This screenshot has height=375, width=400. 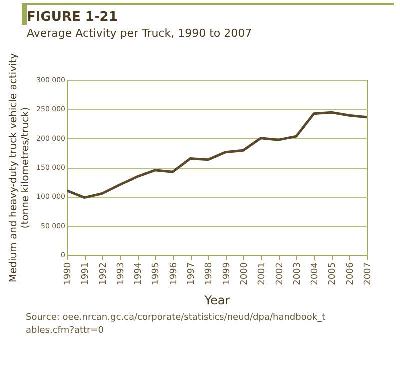 I want to click on x-tick-label: 1994, so click(x=139, y=274).